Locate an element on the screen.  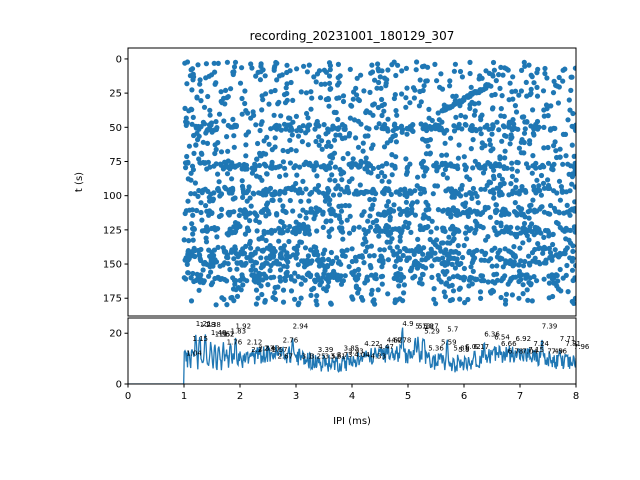
peak-label: 3.85 is located at coordinates (352, 349).